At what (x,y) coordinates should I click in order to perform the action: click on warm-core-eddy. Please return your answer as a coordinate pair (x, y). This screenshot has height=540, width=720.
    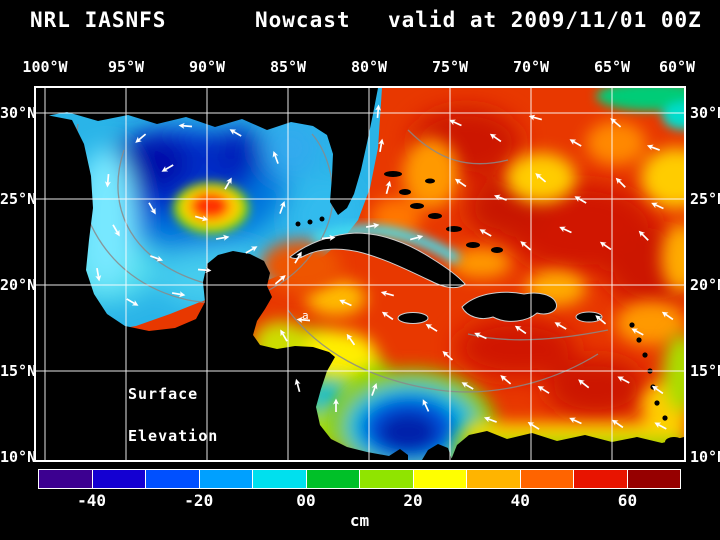
    Looking at the image, I should click on (211, 208).